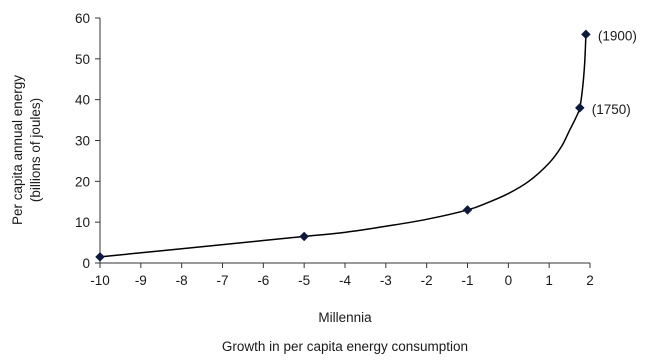 This screenshot has height=360, width=648. What do you see at coordinates (345, 317) in the screenshot?
I see `x-axis-label: Millennia` at bounding box center [345, 317].